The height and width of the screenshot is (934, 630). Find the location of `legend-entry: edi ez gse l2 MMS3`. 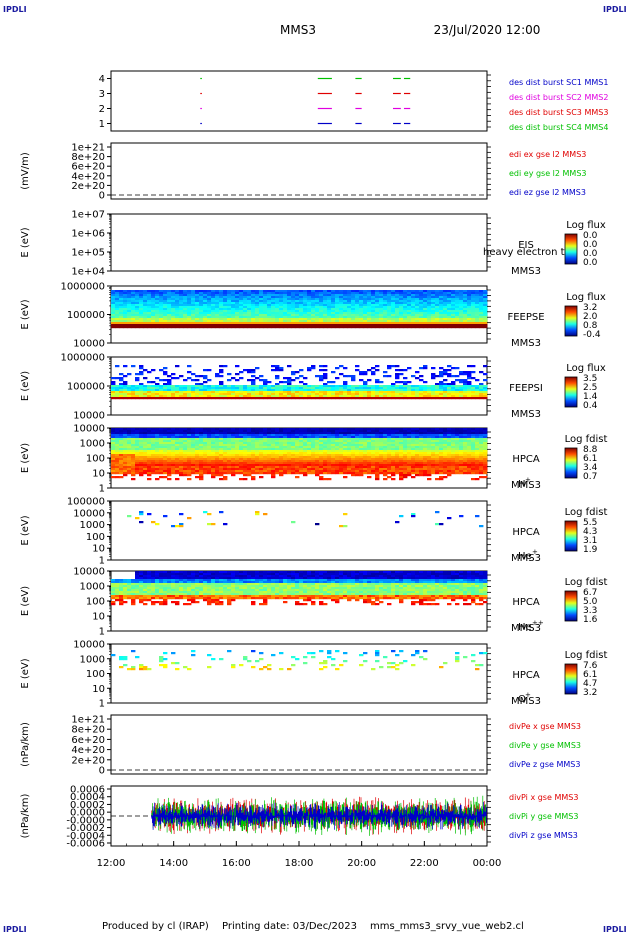

legend-entry: edi ez gse l2 MMS3 is located at coordinates (547, 192).